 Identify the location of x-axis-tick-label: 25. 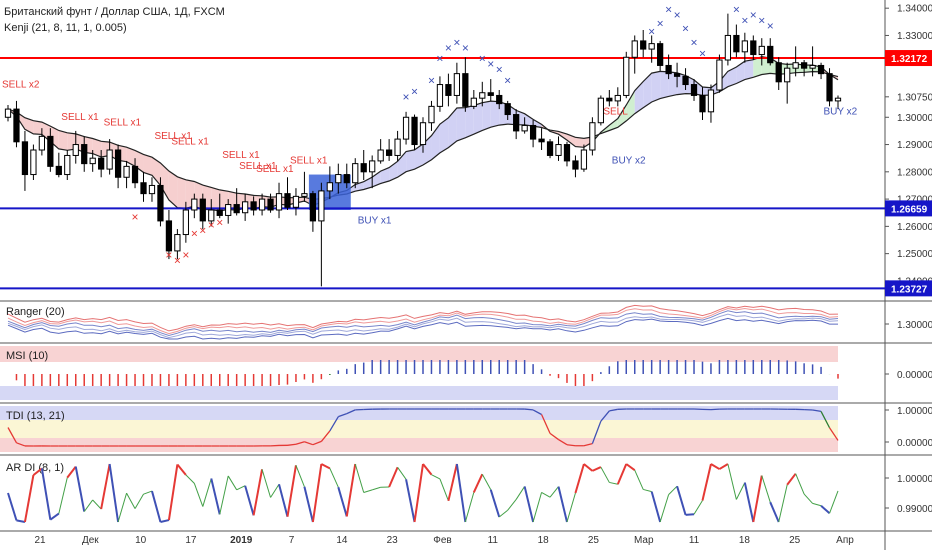
(594, 540).